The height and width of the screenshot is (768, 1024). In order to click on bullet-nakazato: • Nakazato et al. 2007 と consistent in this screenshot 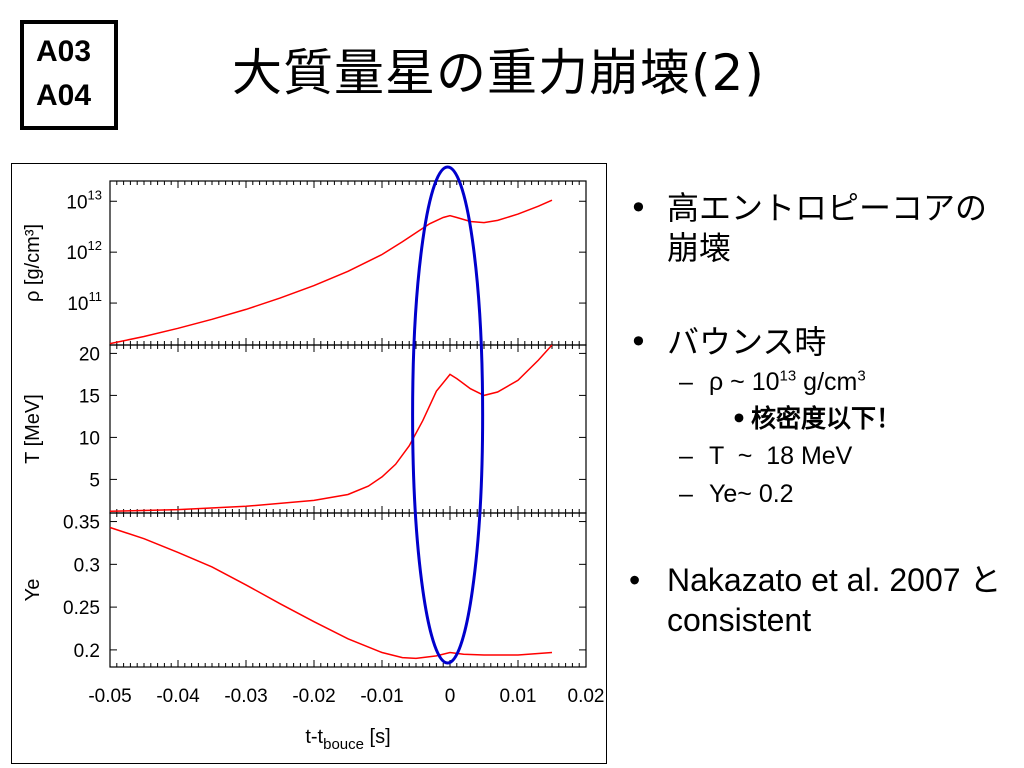, I will do `click(822, 600)`.